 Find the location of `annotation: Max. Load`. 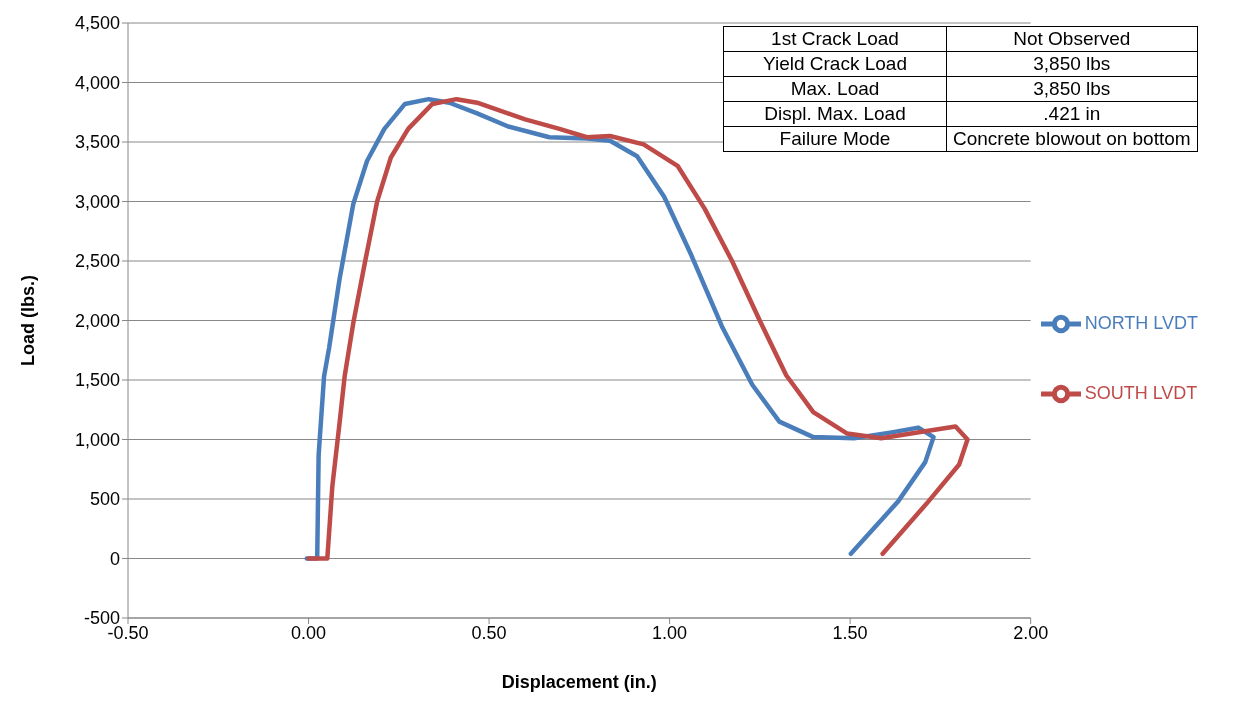

annotation: Max. Load is located at coordinates (835, 89).